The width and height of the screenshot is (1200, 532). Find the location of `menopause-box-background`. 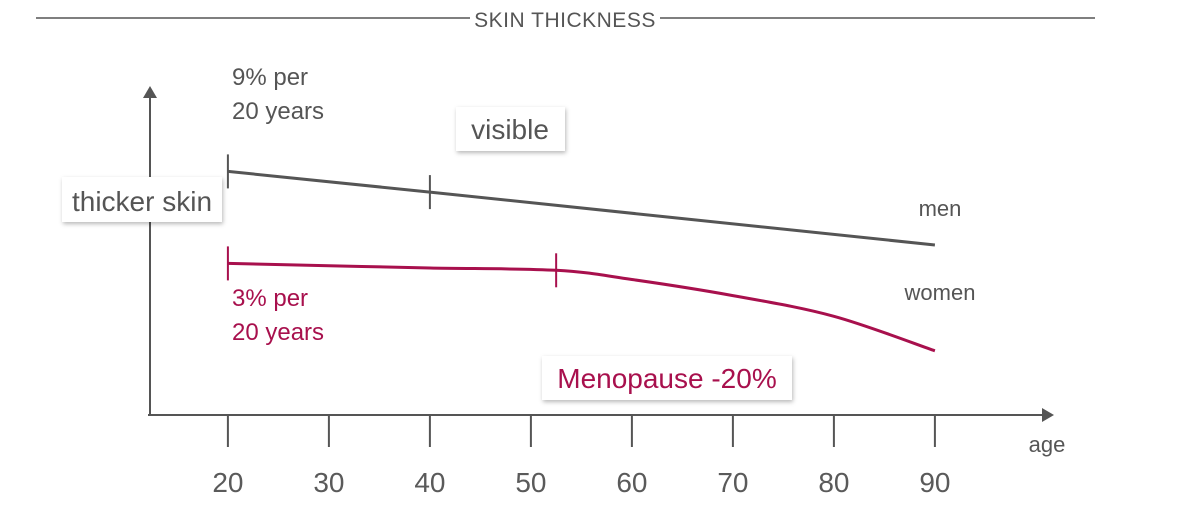

menopause-box-background is located at coordinates (667, 378).